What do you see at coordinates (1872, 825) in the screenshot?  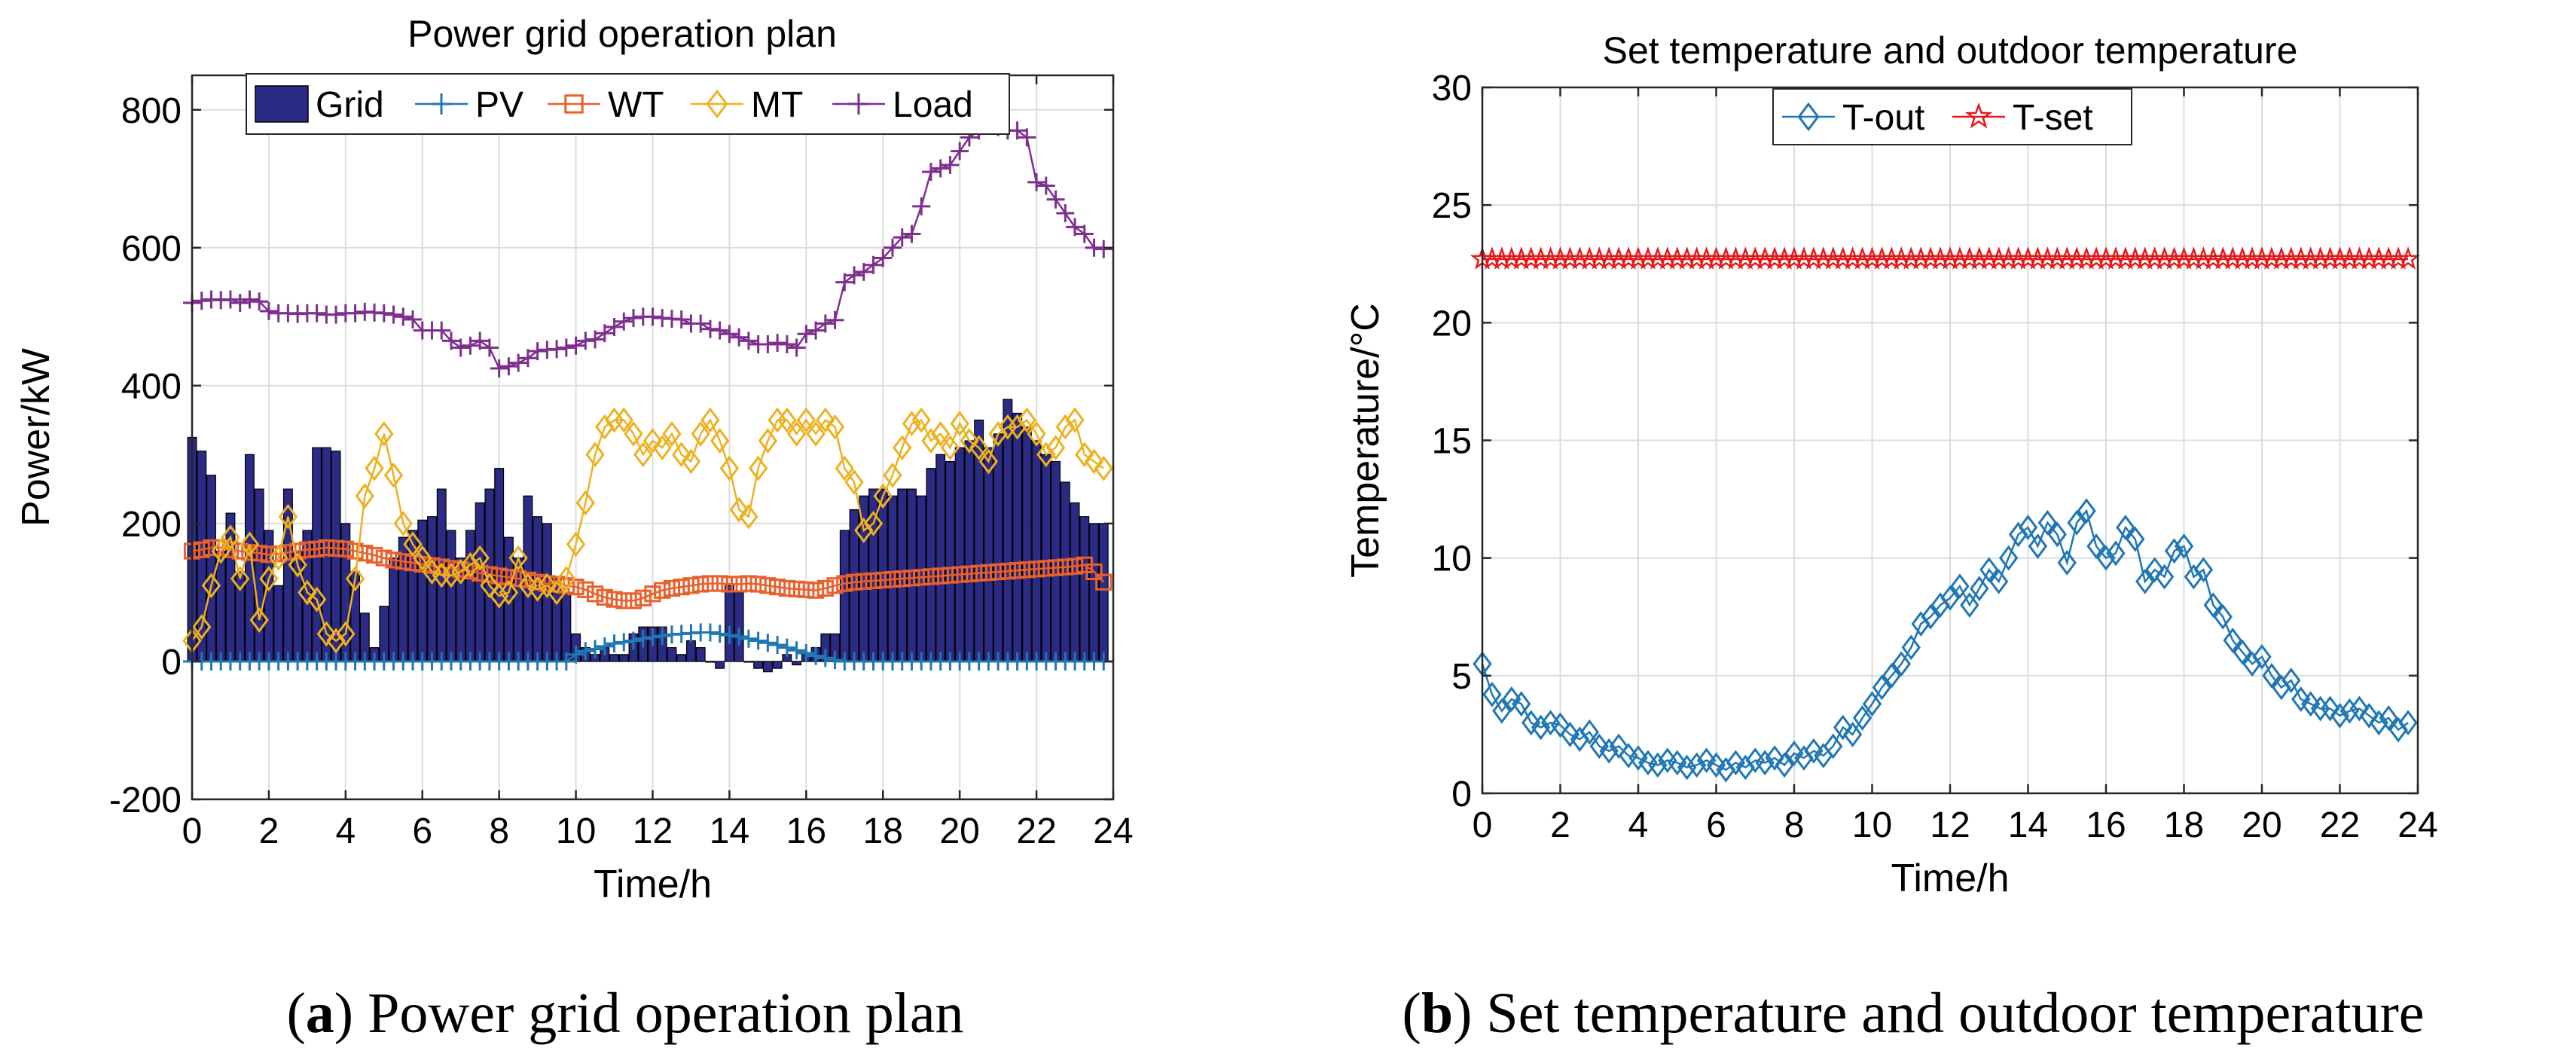 I see `x-tick-label: 10` at bounding box center [1872, 825].